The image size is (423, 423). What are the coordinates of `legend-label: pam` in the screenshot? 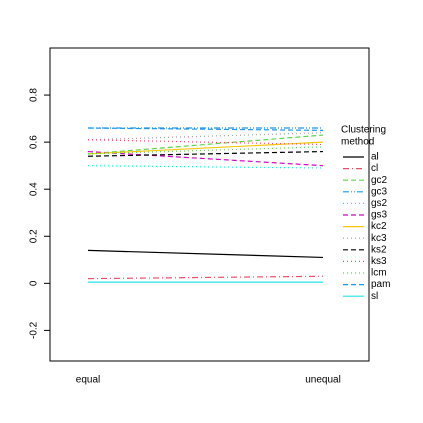 It's located at (380, 284).